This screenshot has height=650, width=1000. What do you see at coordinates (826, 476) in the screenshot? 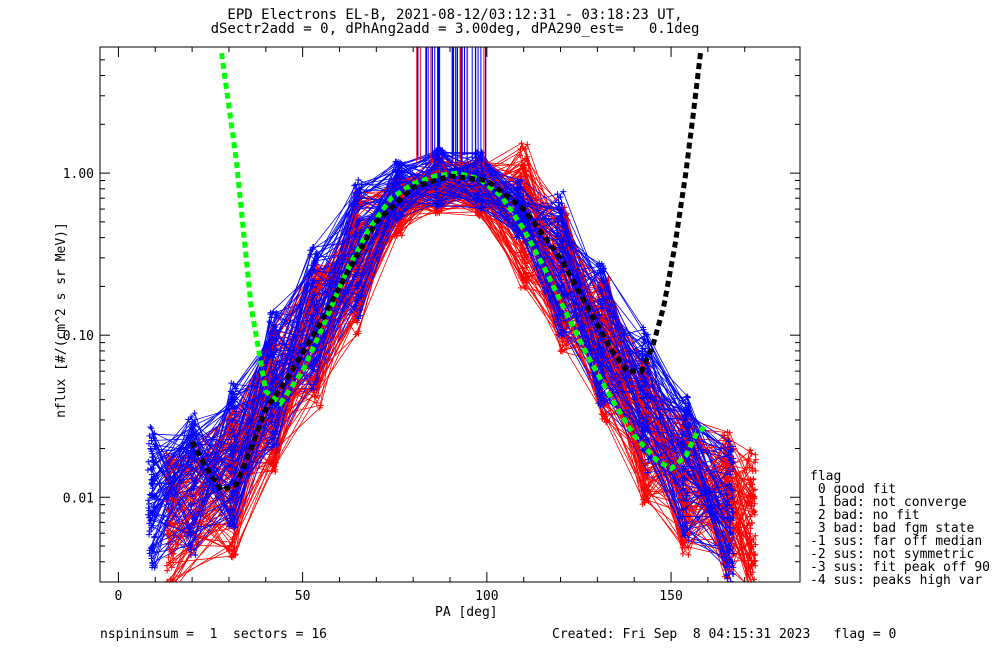
I see `legend-title: flag` at bounding box center [826, 476].